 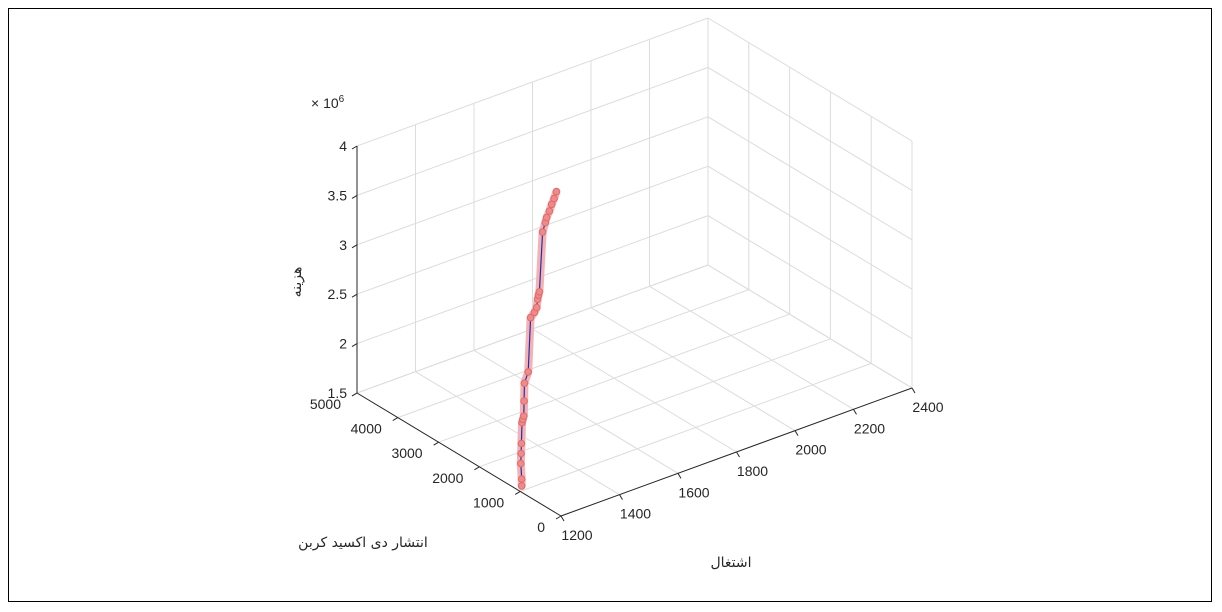 I want to click on x-tick-label: 2400, so click(x=927, y=407).